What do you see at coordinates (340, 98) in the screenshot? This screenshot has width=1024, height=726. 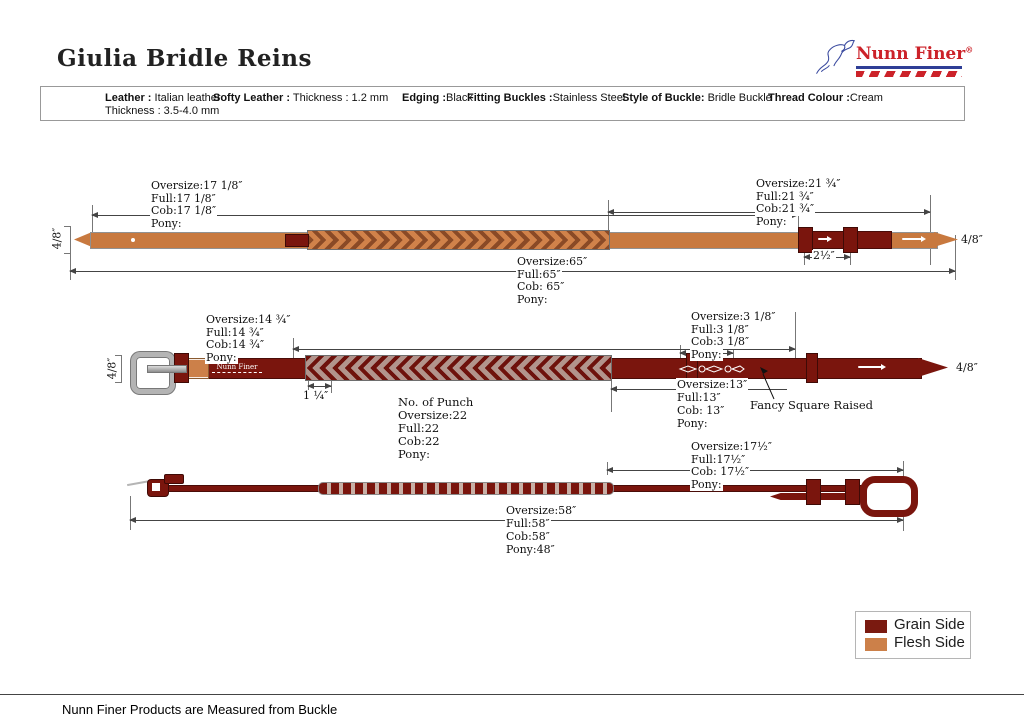 I see `spec-softy-value: Thickness : 1.2 mm` at bounding box center [340, 98].